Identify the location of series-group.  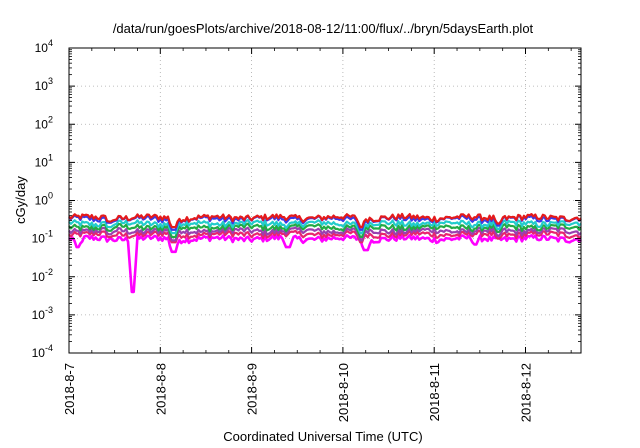
(325, 253).